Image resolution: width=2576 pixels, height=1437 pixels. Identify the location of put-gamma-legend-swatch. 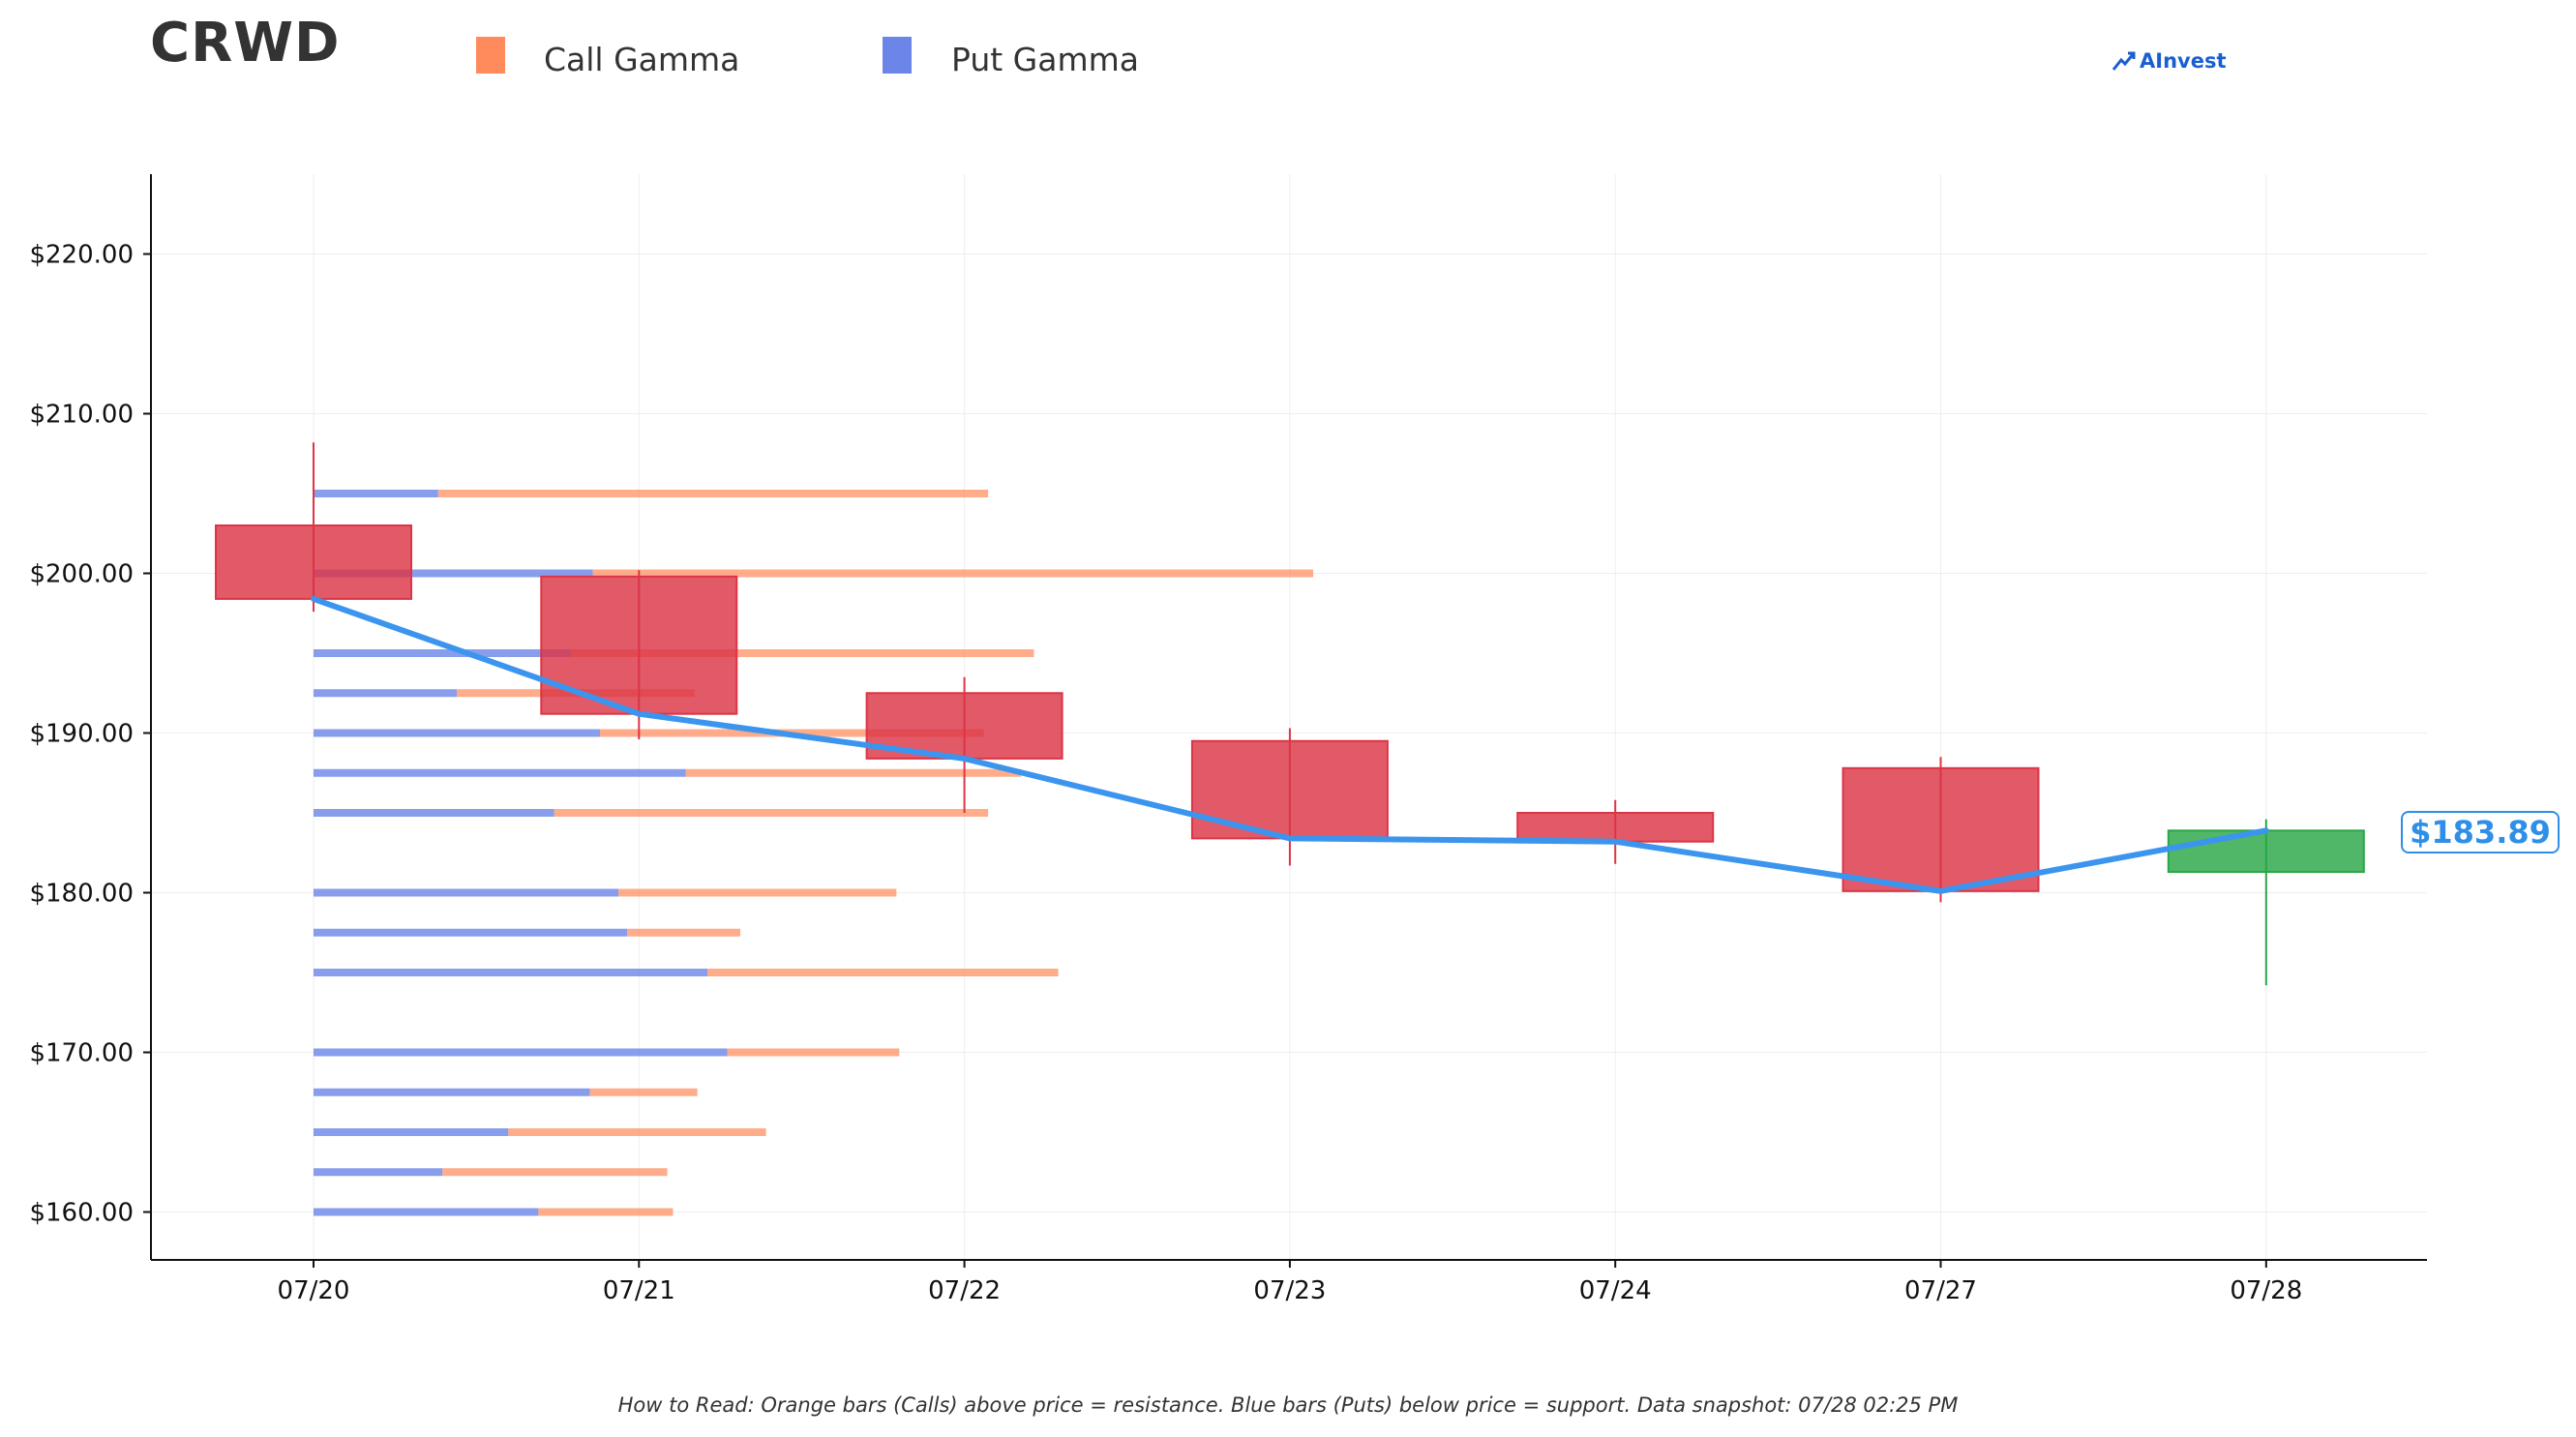
(897, 55).